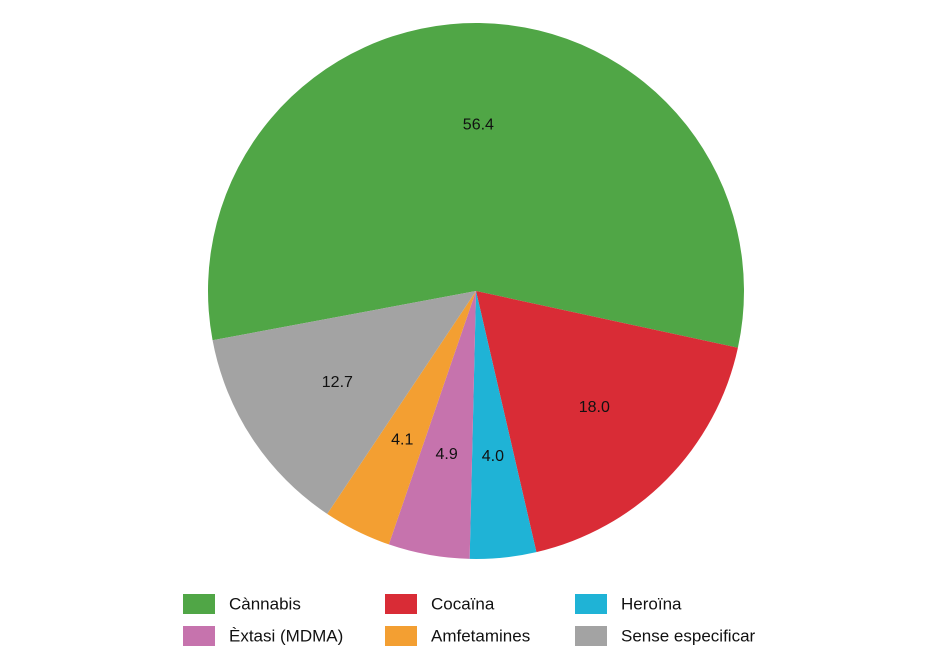 The image size is (929, 666). I want to click on pie-slice-sense-especificar, so click(344, 402).